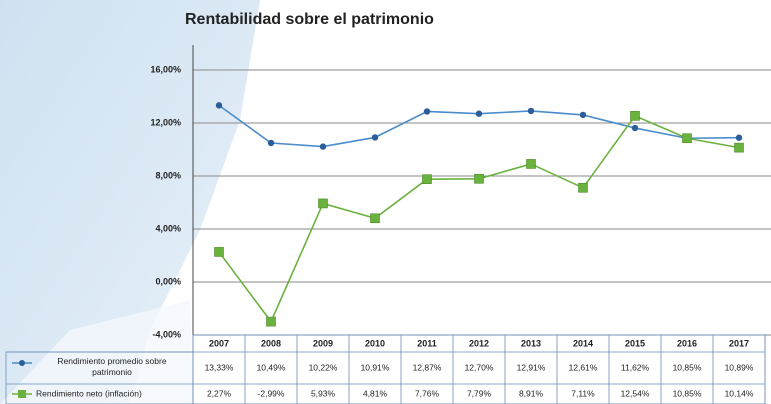  What do you see at coordinates (635, 393) in the screenshot?
I see `data-label: 12,54%` at bounding box center [635, 393].